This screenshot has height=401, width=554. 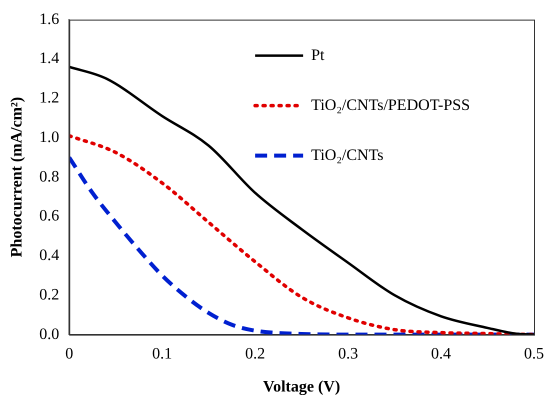 I want to click on y-tick-label: 1.0, so click(x=49, y=137).